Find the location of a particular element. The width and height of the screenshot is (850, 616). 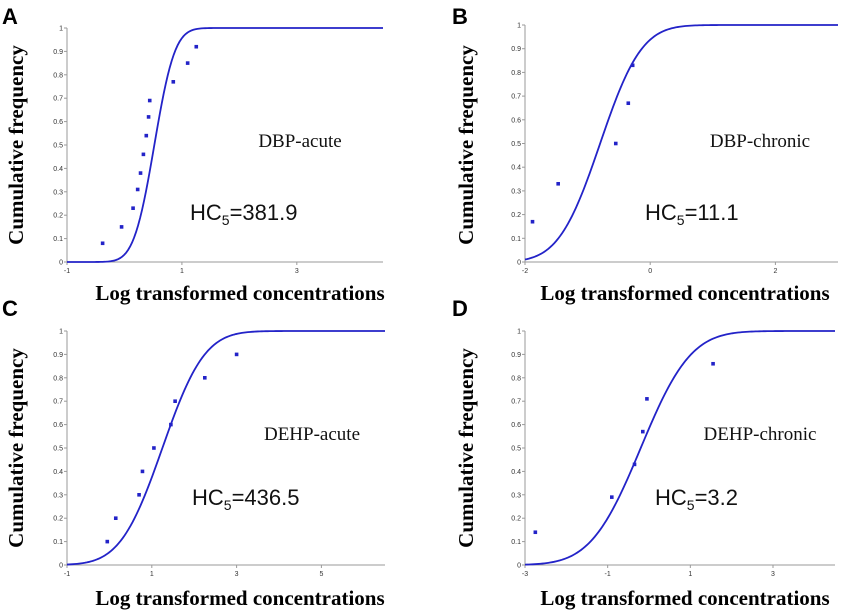

series-annotation: DBP-acute is located at coordinates (299, 141).